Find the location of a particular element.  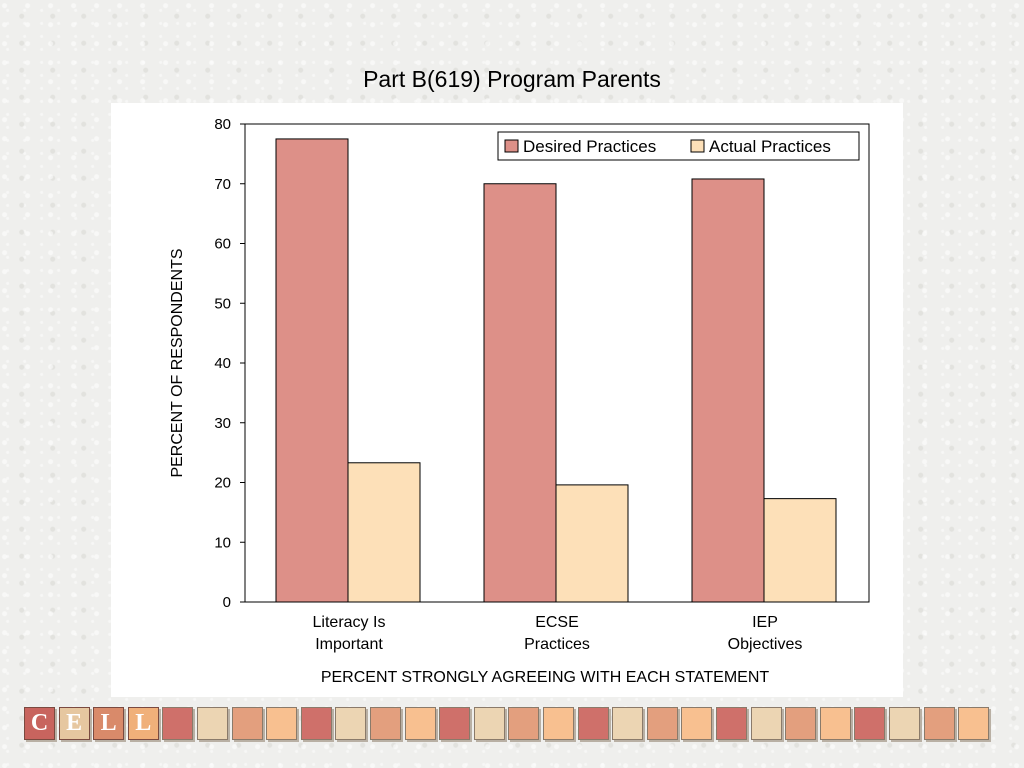

chart-title: Part B(619) Program Parents is located at coordinates (512, 79).